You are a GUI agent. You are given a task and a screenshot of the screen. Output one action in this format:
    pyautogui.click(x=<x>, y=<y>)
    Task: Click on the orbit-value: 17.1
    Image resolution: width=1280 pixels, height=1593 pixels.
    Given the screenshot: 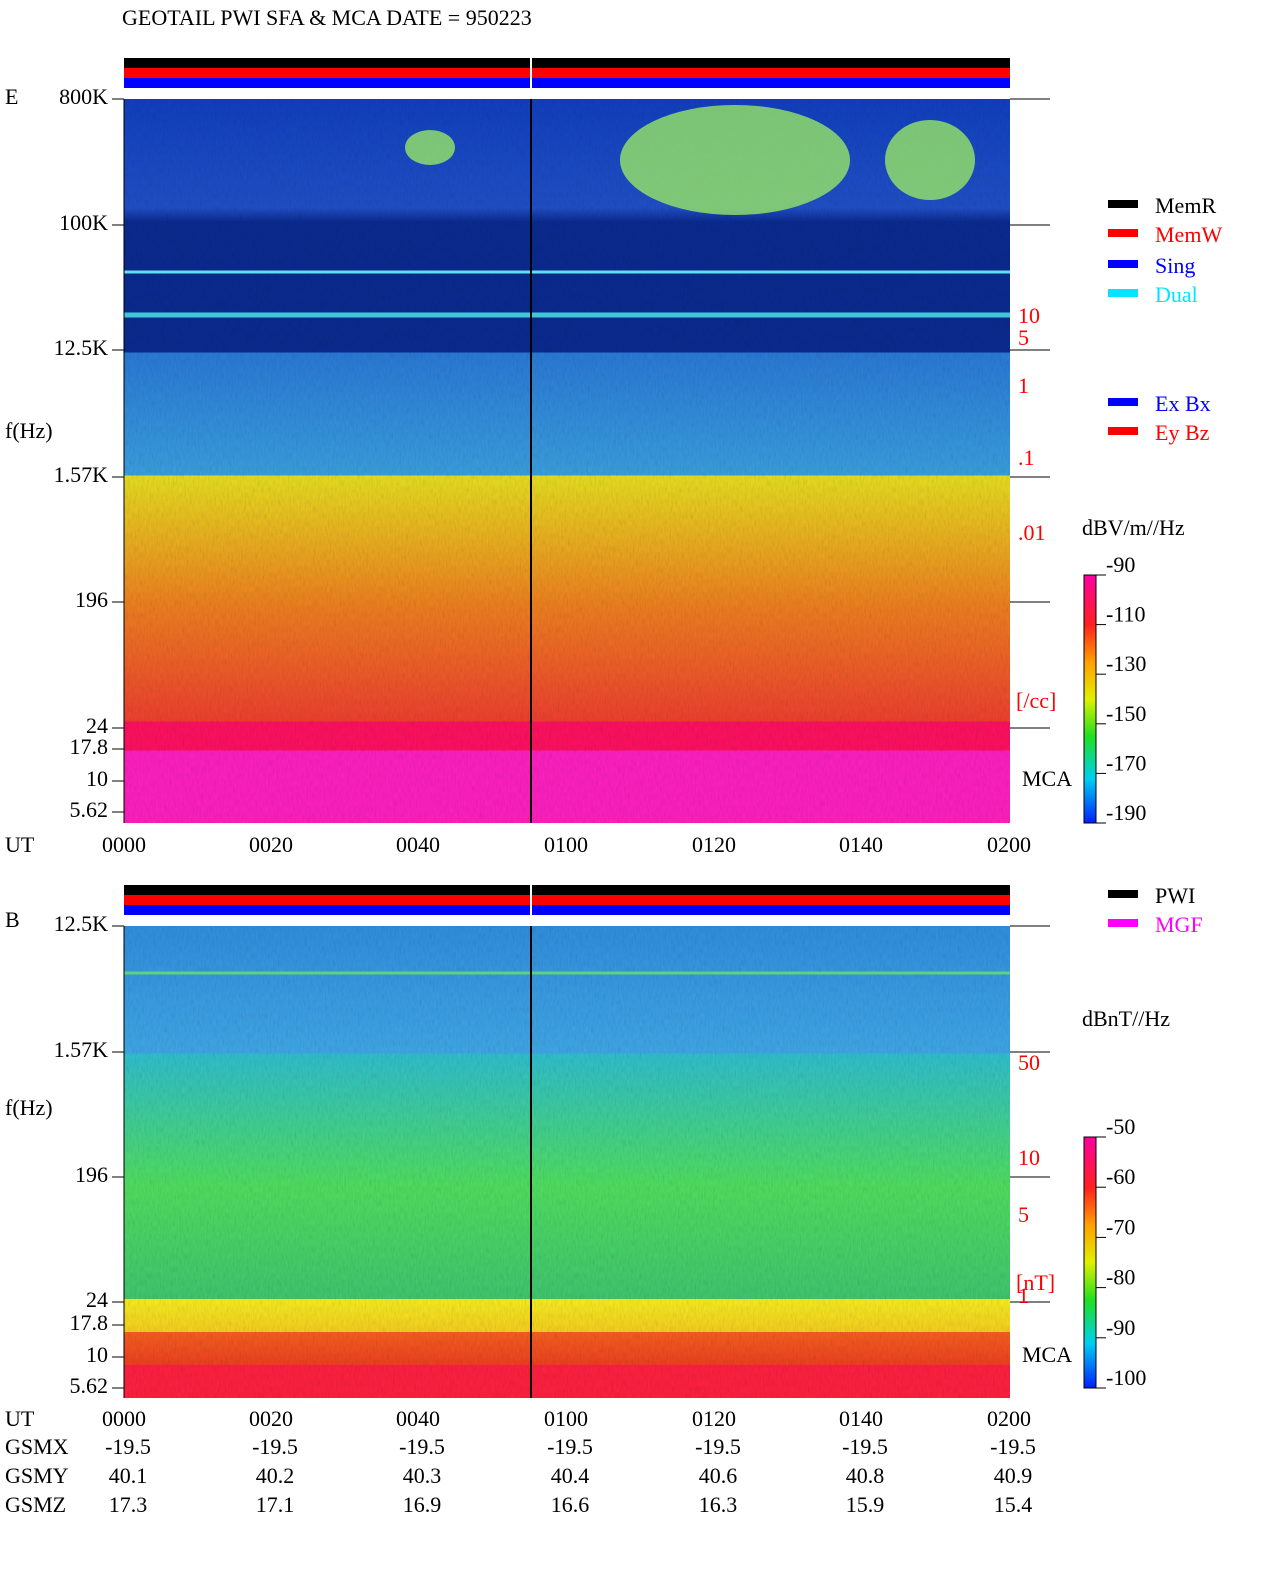 What is the action you would take?
    pyautogui.click(x=275, y=1504)
    